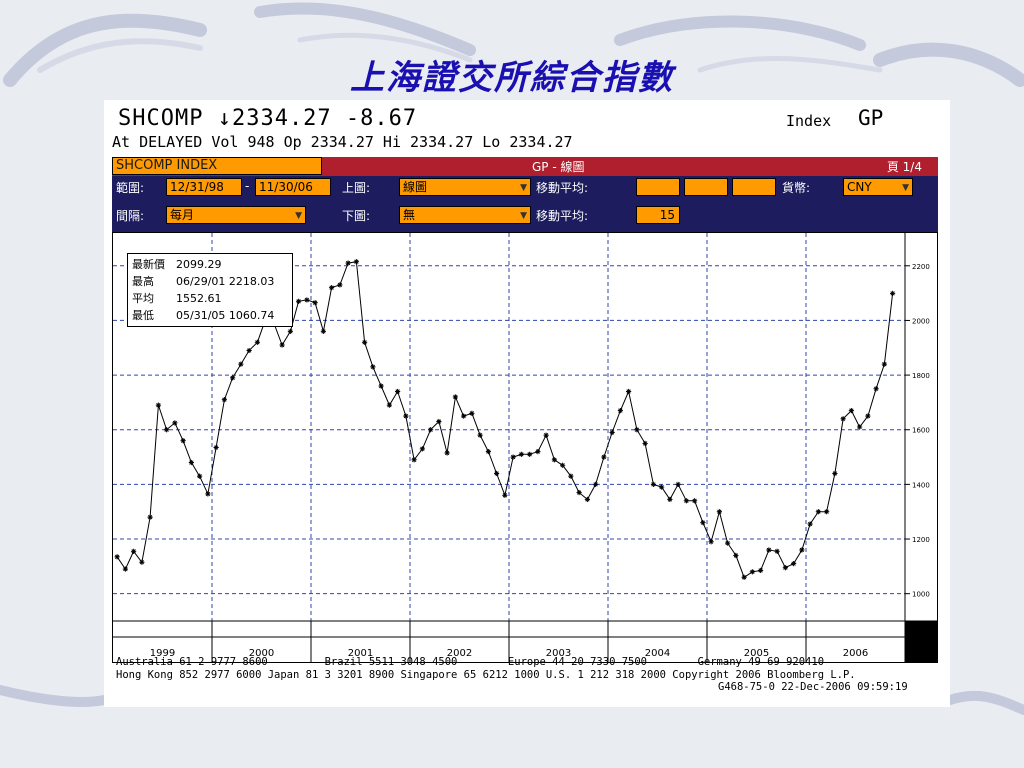 The height and width of the screenshot is (768, 1024). I want to click on stat-high-label: 最高, so click(143, 281).